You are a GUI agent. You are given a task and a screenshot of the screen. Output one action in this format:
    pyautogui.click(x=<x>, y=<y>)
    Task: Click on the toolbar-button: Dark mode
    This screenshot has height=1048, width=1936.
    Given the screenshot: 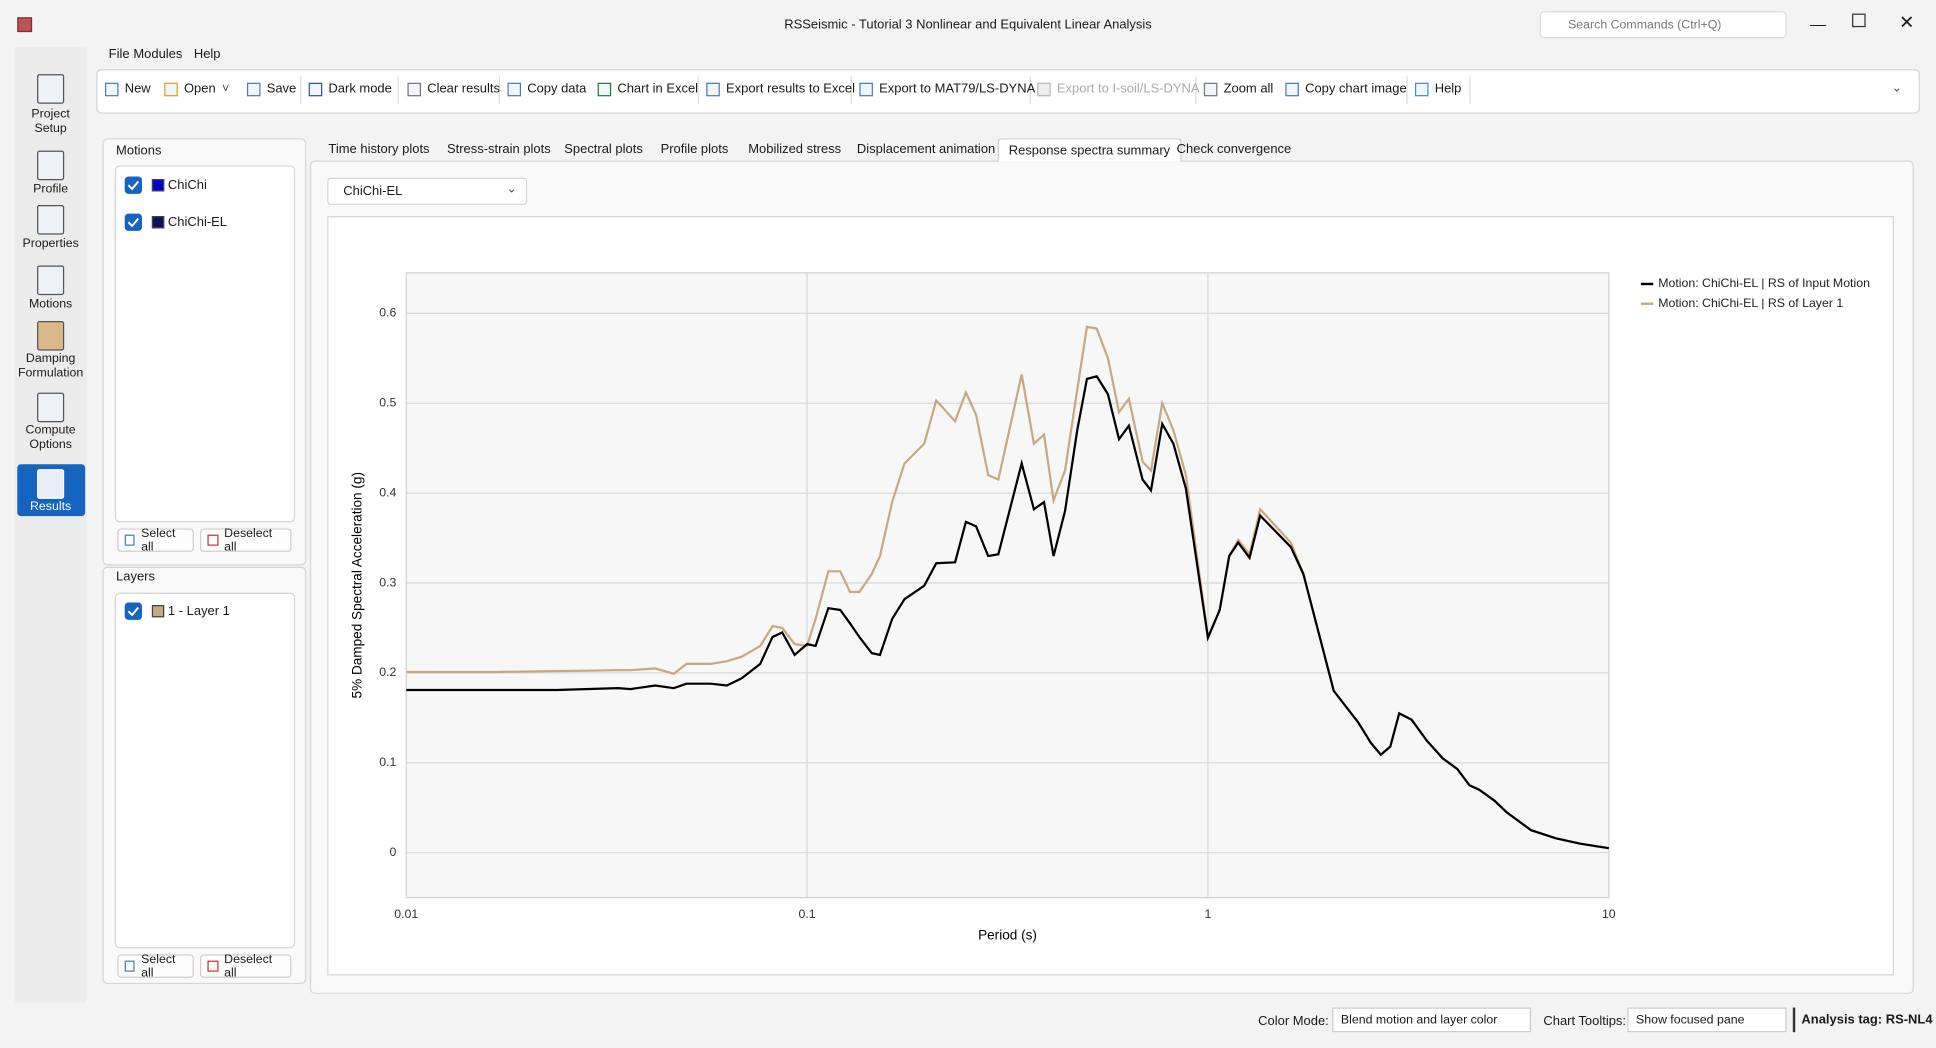 What is the action you would take?
    pyautogui.click(x=350, y=89)
    